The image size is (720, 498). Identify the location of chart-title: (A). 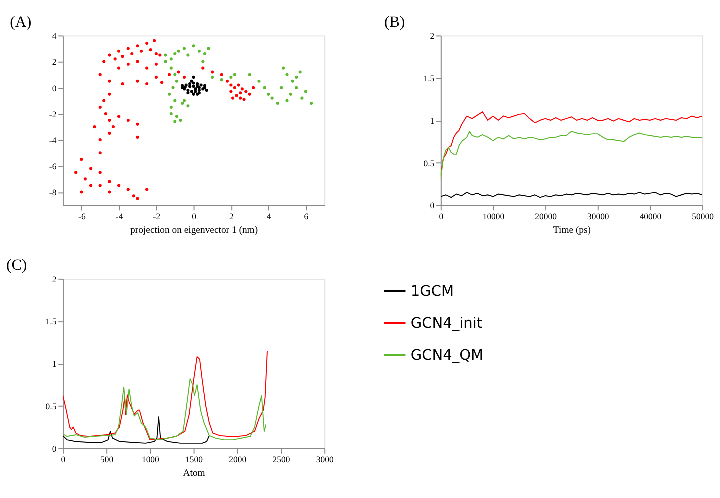
(21, 22).